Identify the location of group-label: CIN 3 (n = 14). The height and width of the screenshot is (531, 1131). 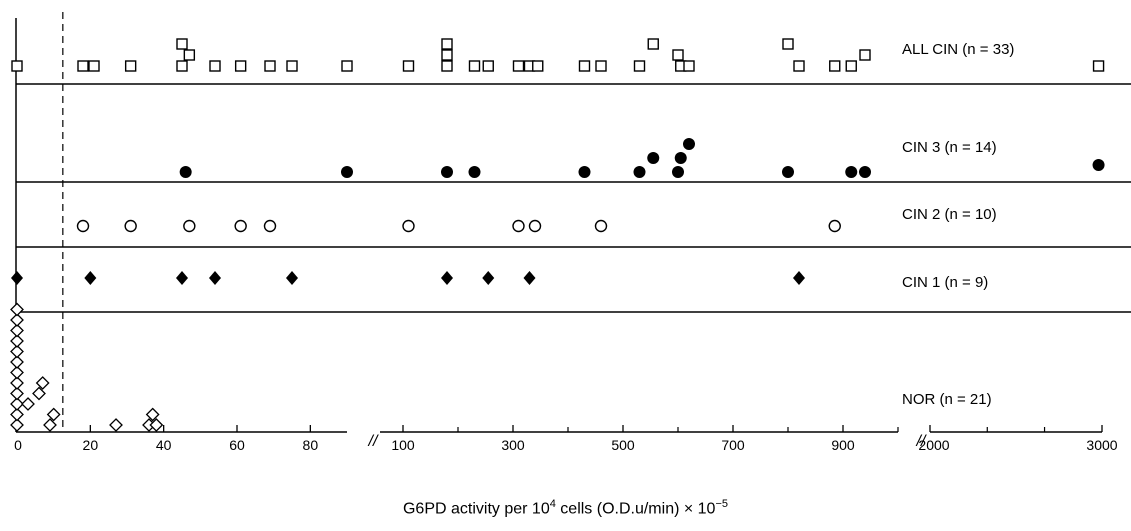
(949, 147).